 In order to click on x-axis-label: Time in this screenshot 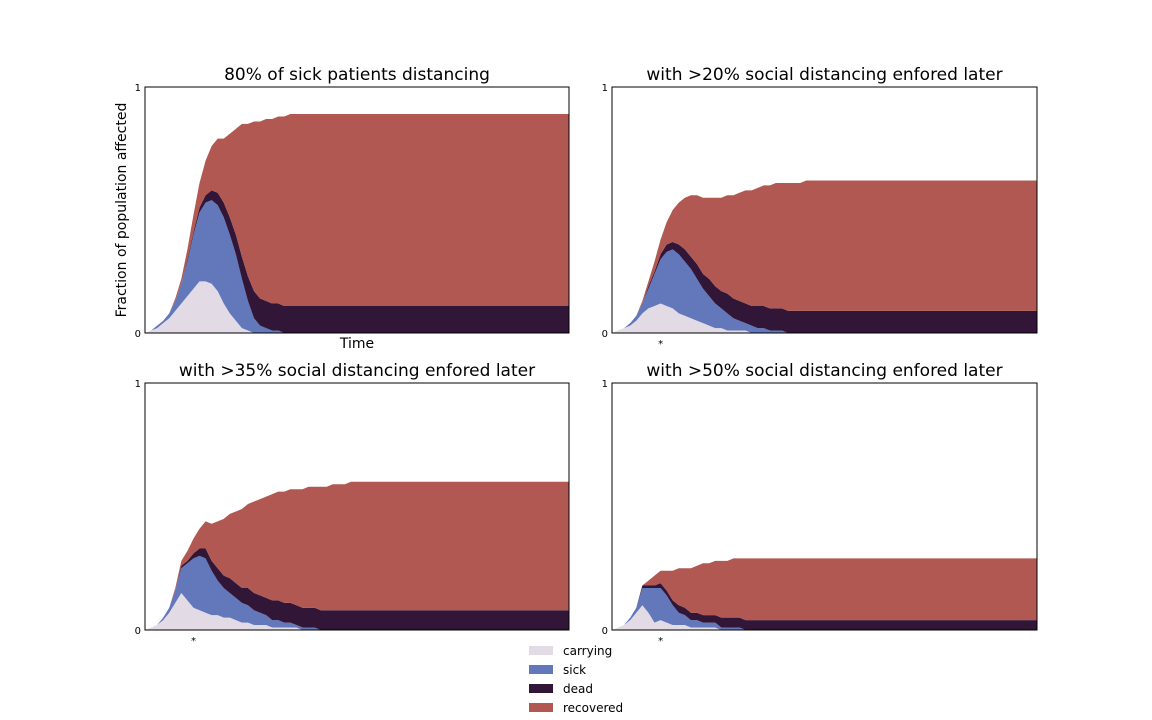, I will do `click(356, 344)`.